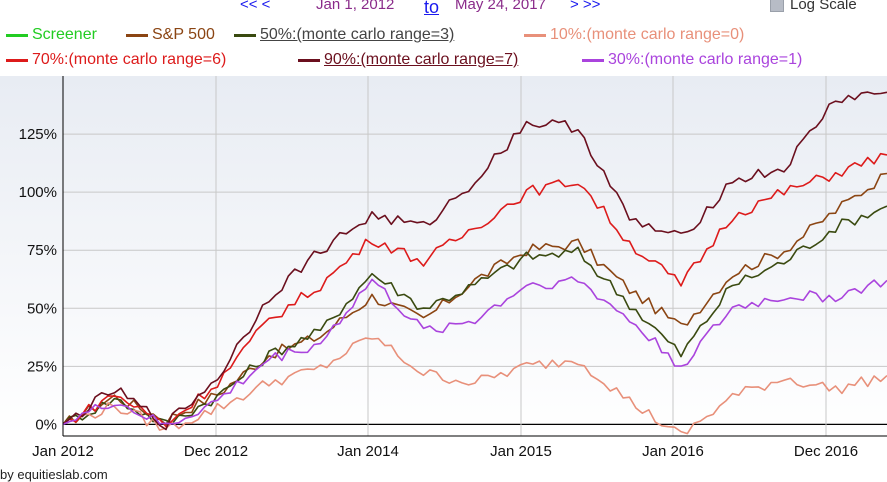  Describe the element at coordinates (255, 6) in the screenshot. I see `prev-range-arrows: << <` at that location.